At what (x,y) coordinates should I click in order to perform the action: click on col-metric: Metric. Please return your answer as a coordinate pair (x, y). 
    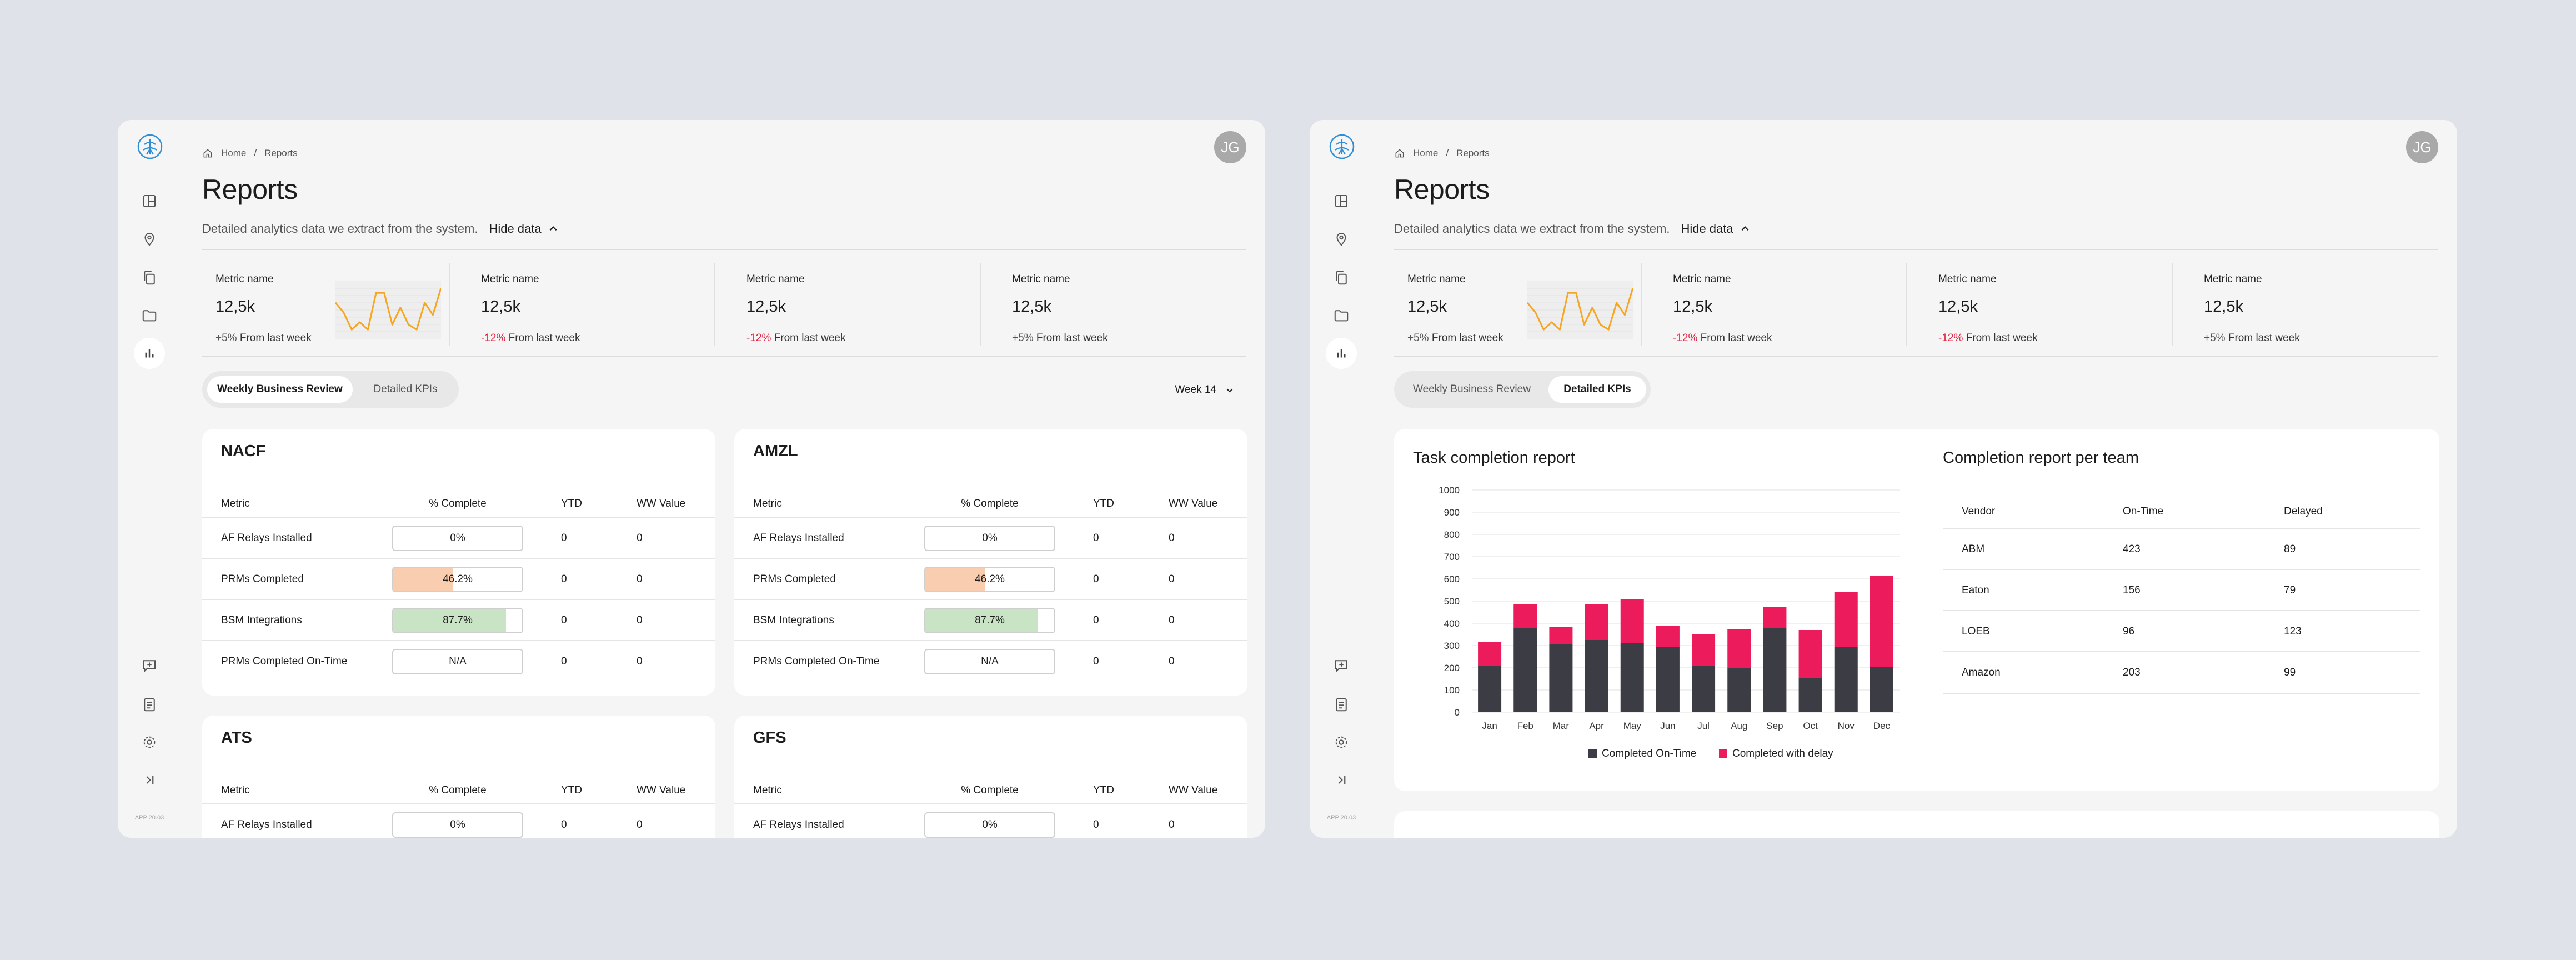
    Looking at the image, I should click on (767, 504).